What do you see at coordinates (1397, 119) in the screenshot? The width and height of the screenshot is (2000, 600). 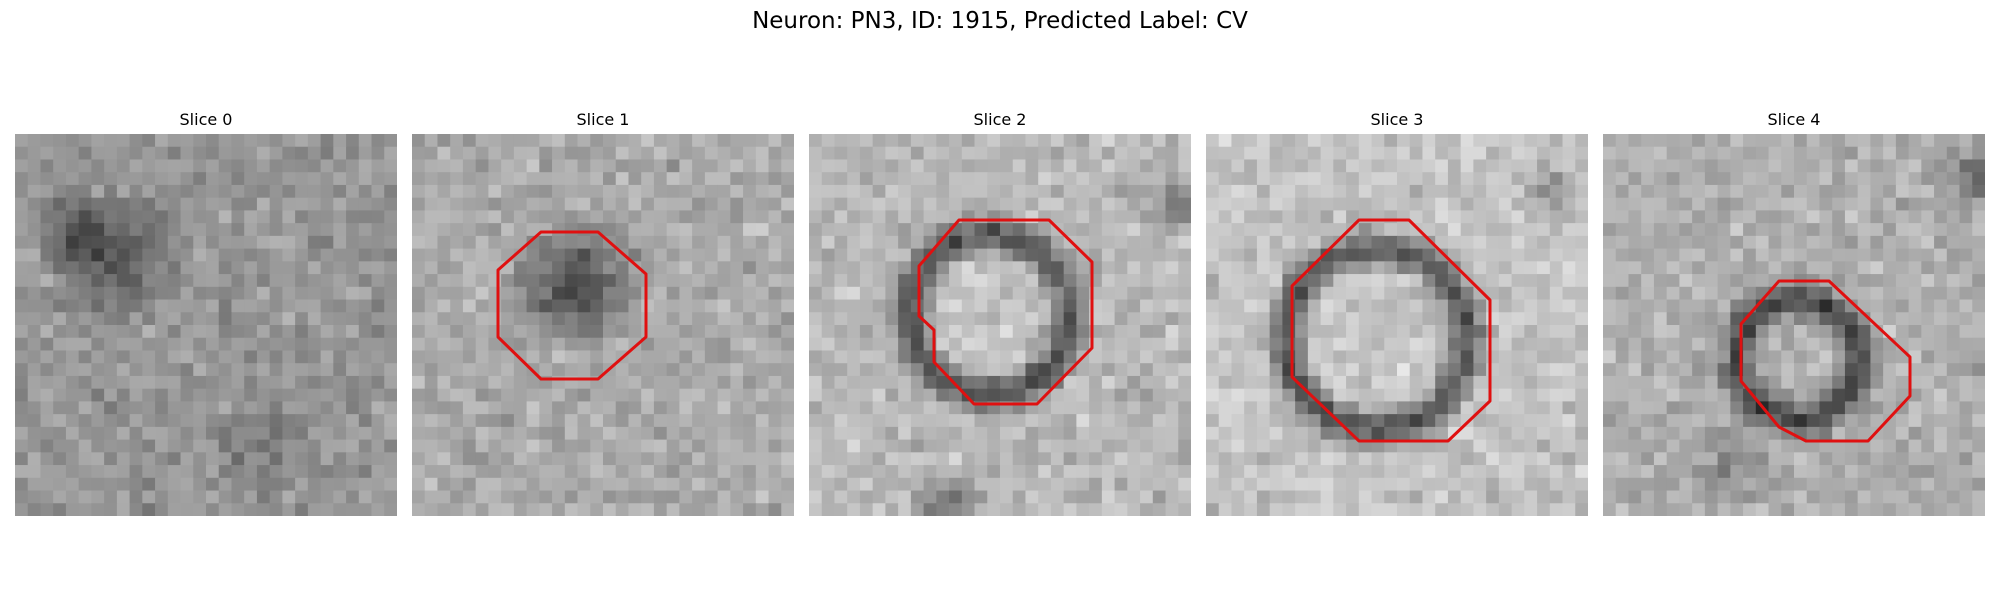 I see `slice-title: Slice 3` at bounding box center [1397, 119].